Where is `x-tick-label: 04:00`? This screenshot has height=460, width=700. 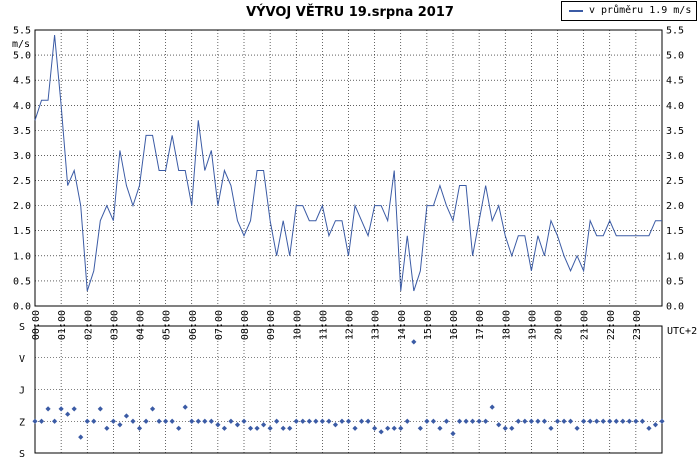
x-tick-label: 04:00 is located at coordinates (141, 325).